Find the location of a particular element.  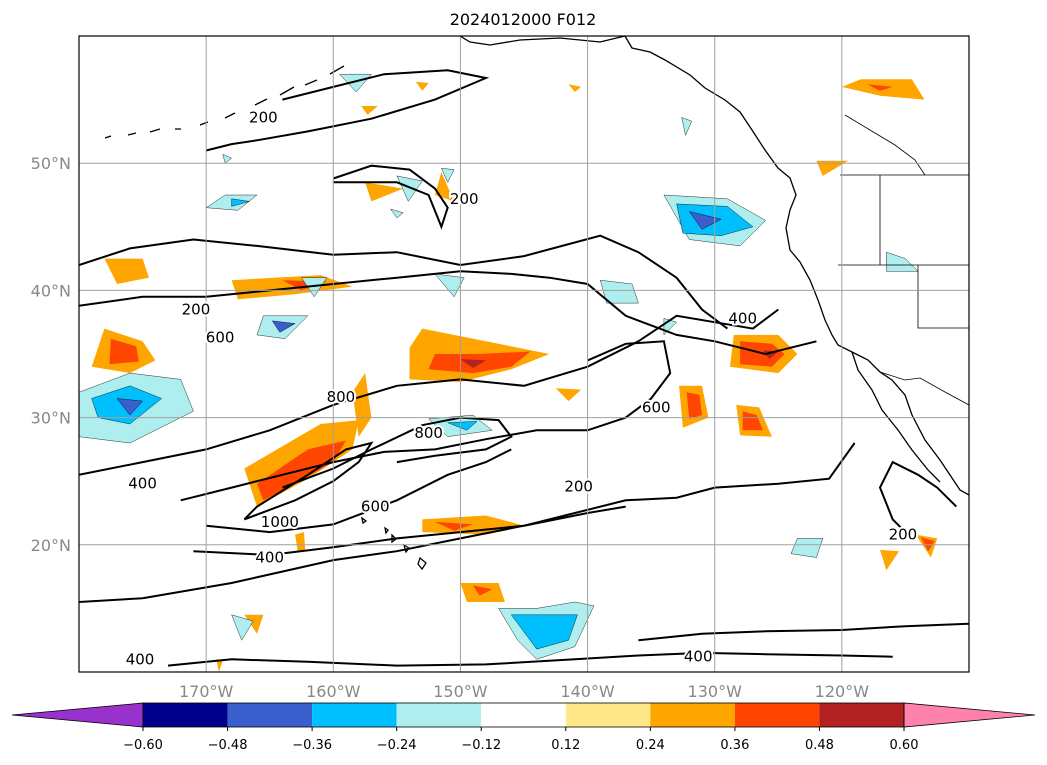

lon-tick-label: 120°W is located at coordinates (842, 691).